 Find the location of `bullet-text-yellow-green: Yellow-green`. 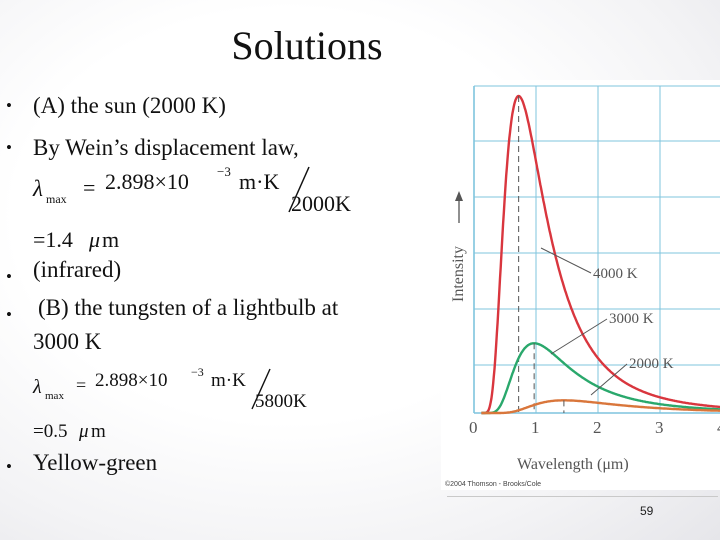

bullet-text-yellow-green: Yellow-green is located at coordinates (95, 462).